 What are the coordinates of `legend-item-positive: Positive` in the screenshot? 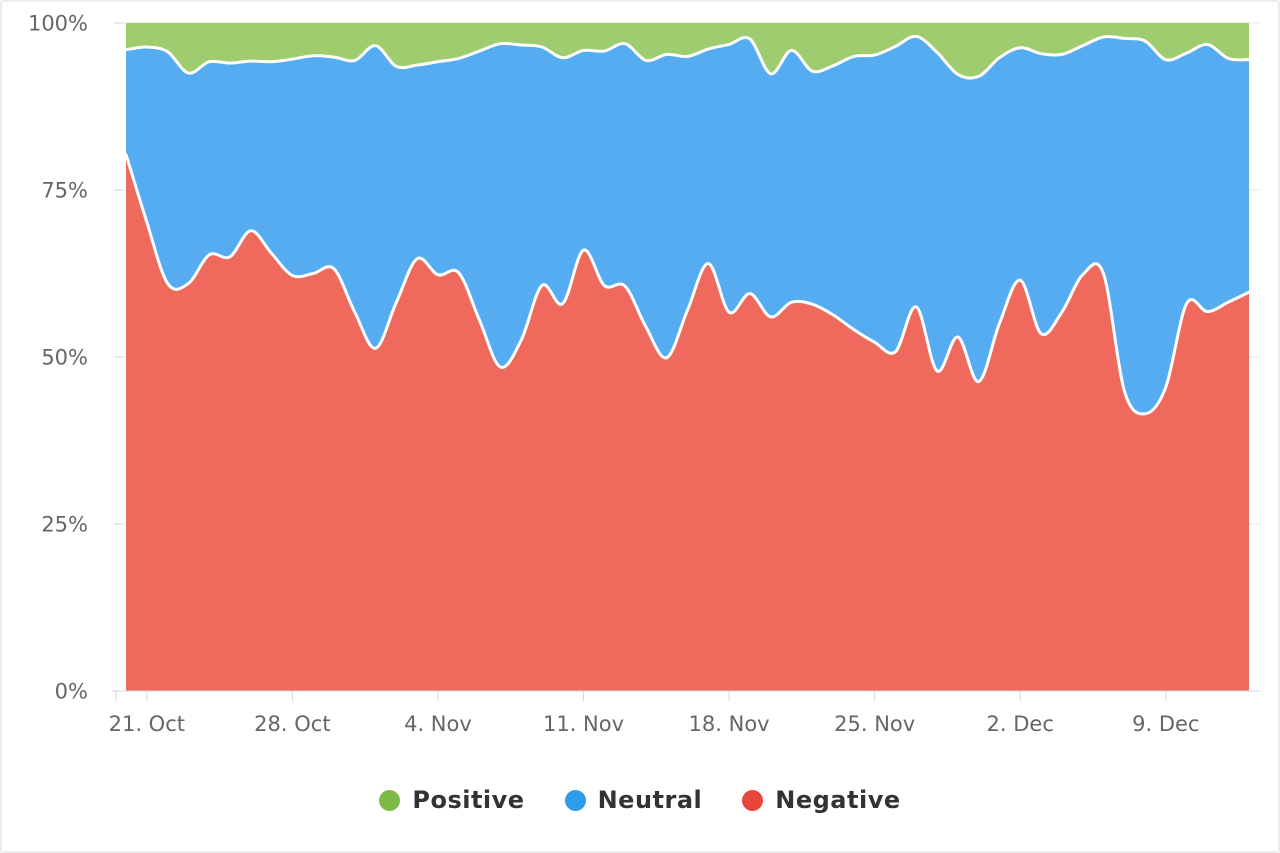 It's located at (451, 800).